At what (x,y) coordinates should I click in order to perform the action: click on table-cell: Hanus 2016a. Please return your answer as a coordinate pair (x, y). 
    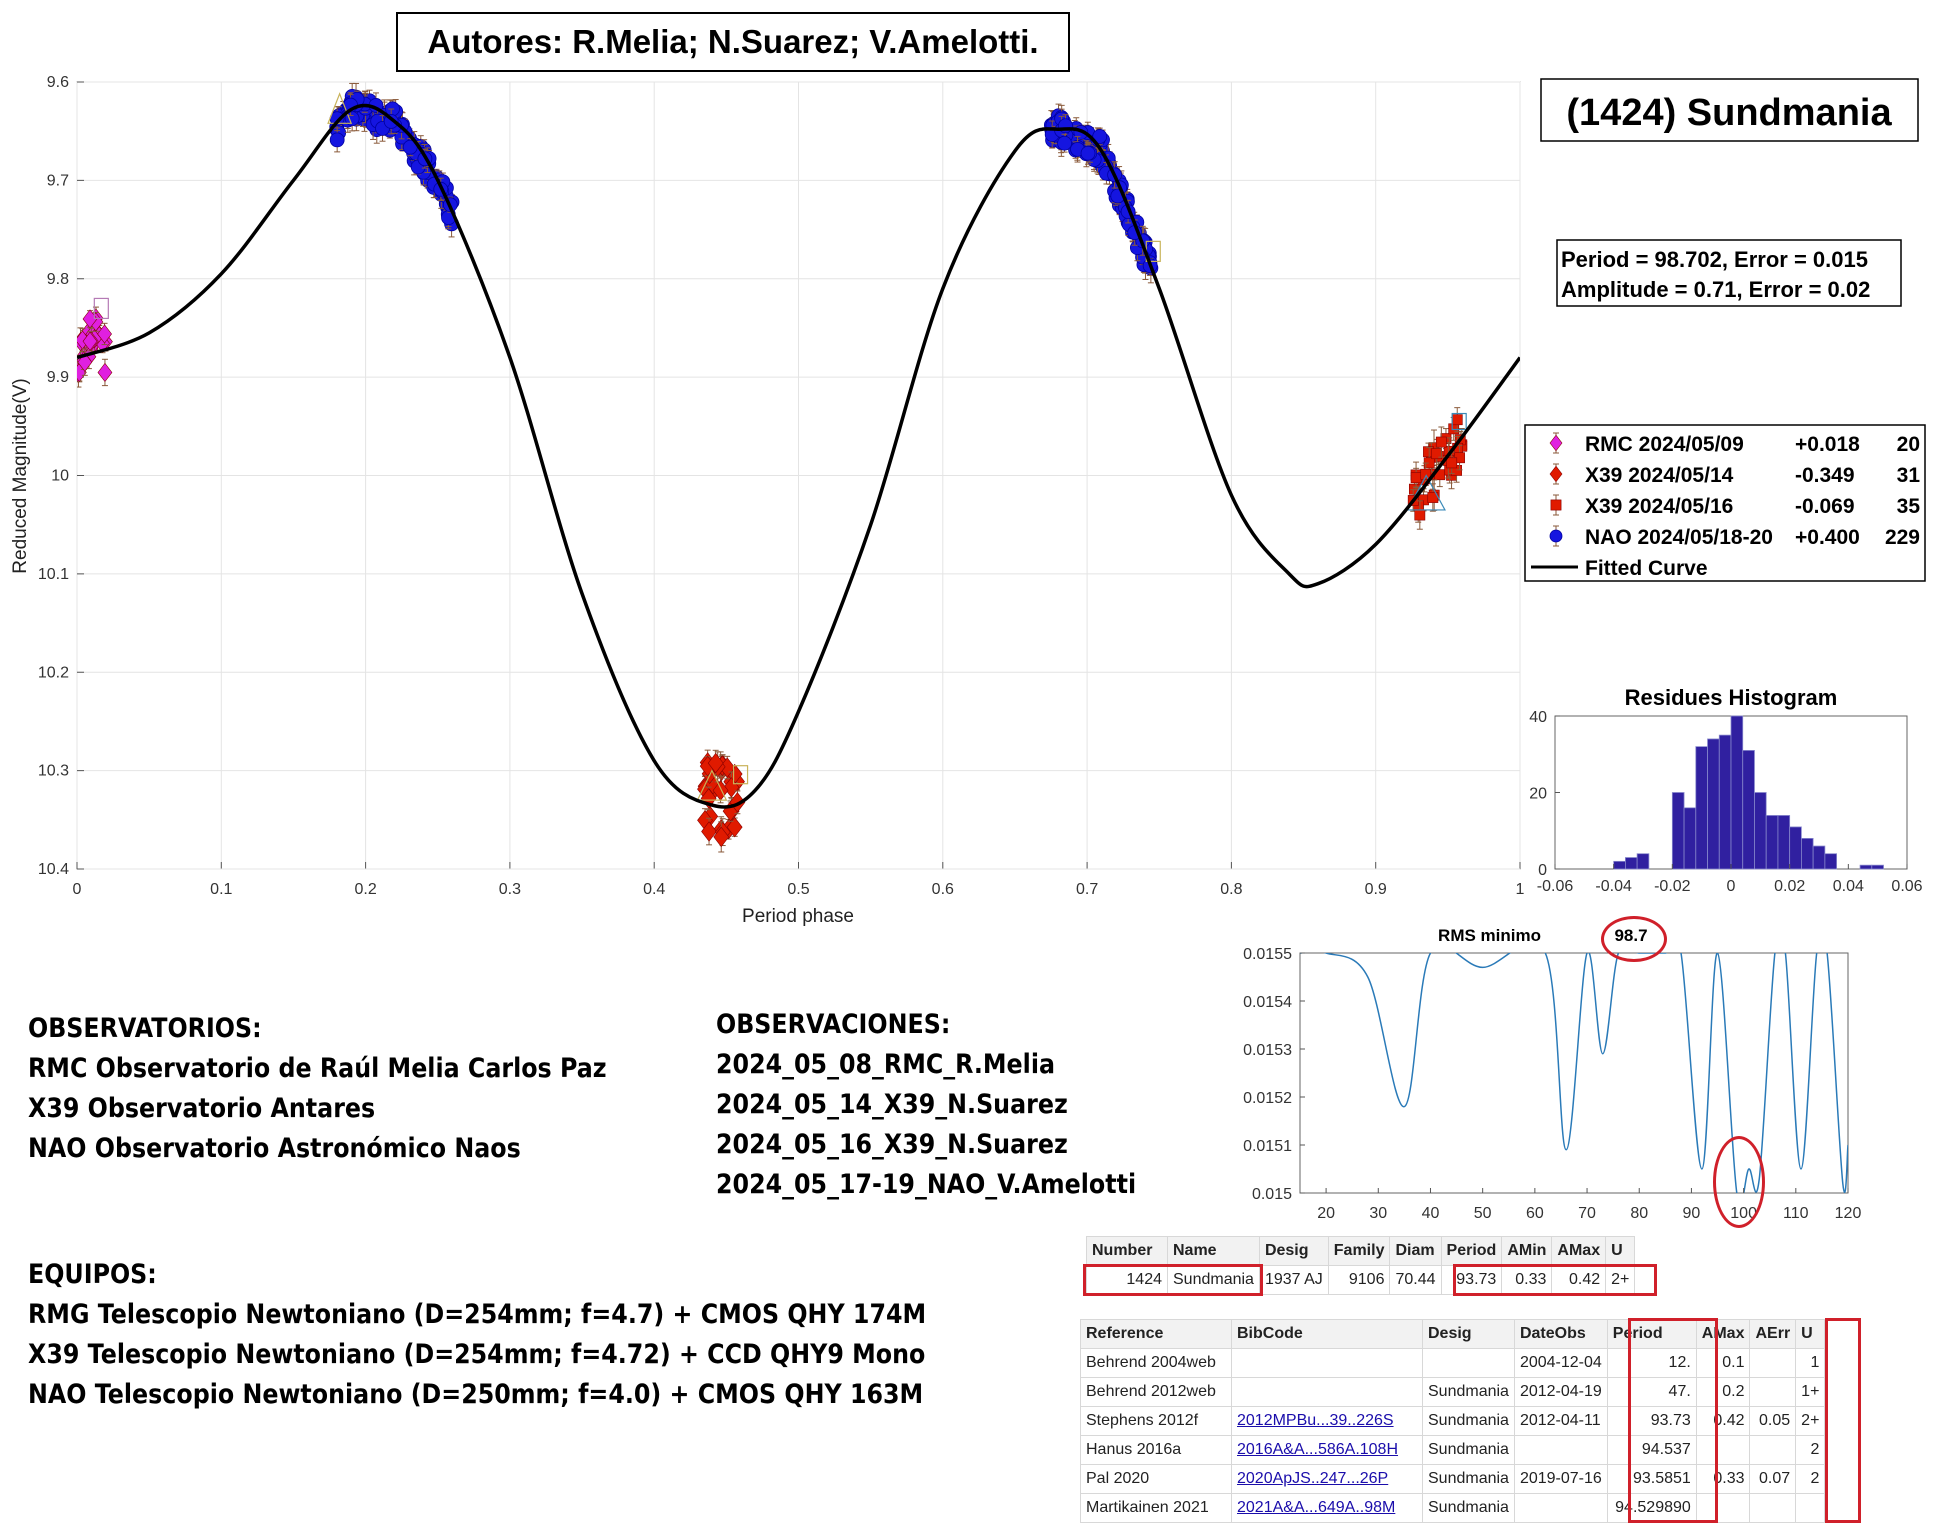
    Looking at the image, I should click on (1156, 1450).